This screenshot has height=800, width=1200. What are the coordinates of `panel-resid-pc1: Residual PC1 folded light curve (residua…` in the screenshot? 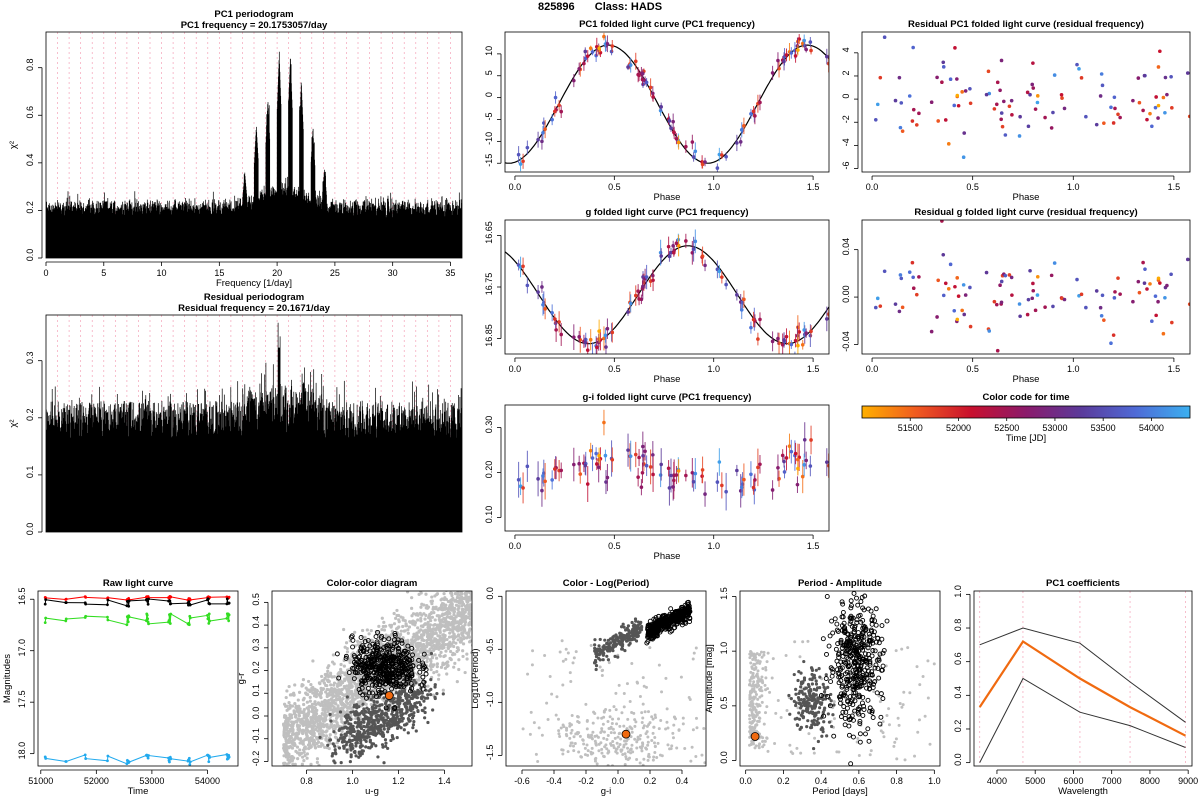 It's located at (1016, 111).